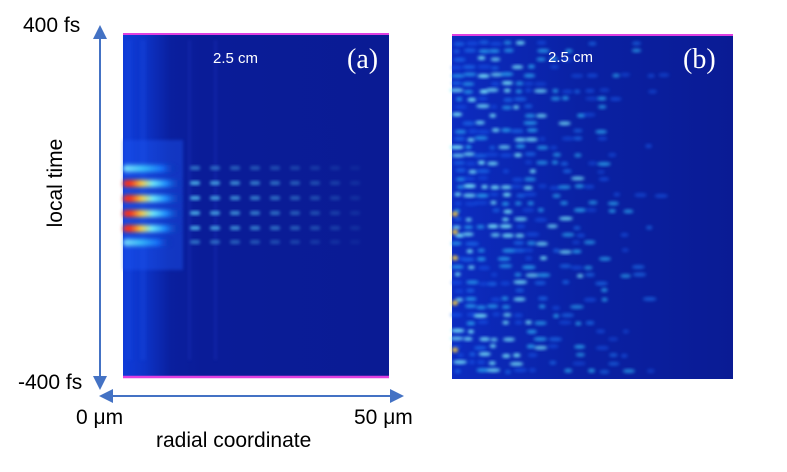 This screenshot has width=787, height=472. Describe the element at coordinates (153, 205) in the screenshot. I see `fringe-glow` at that location.